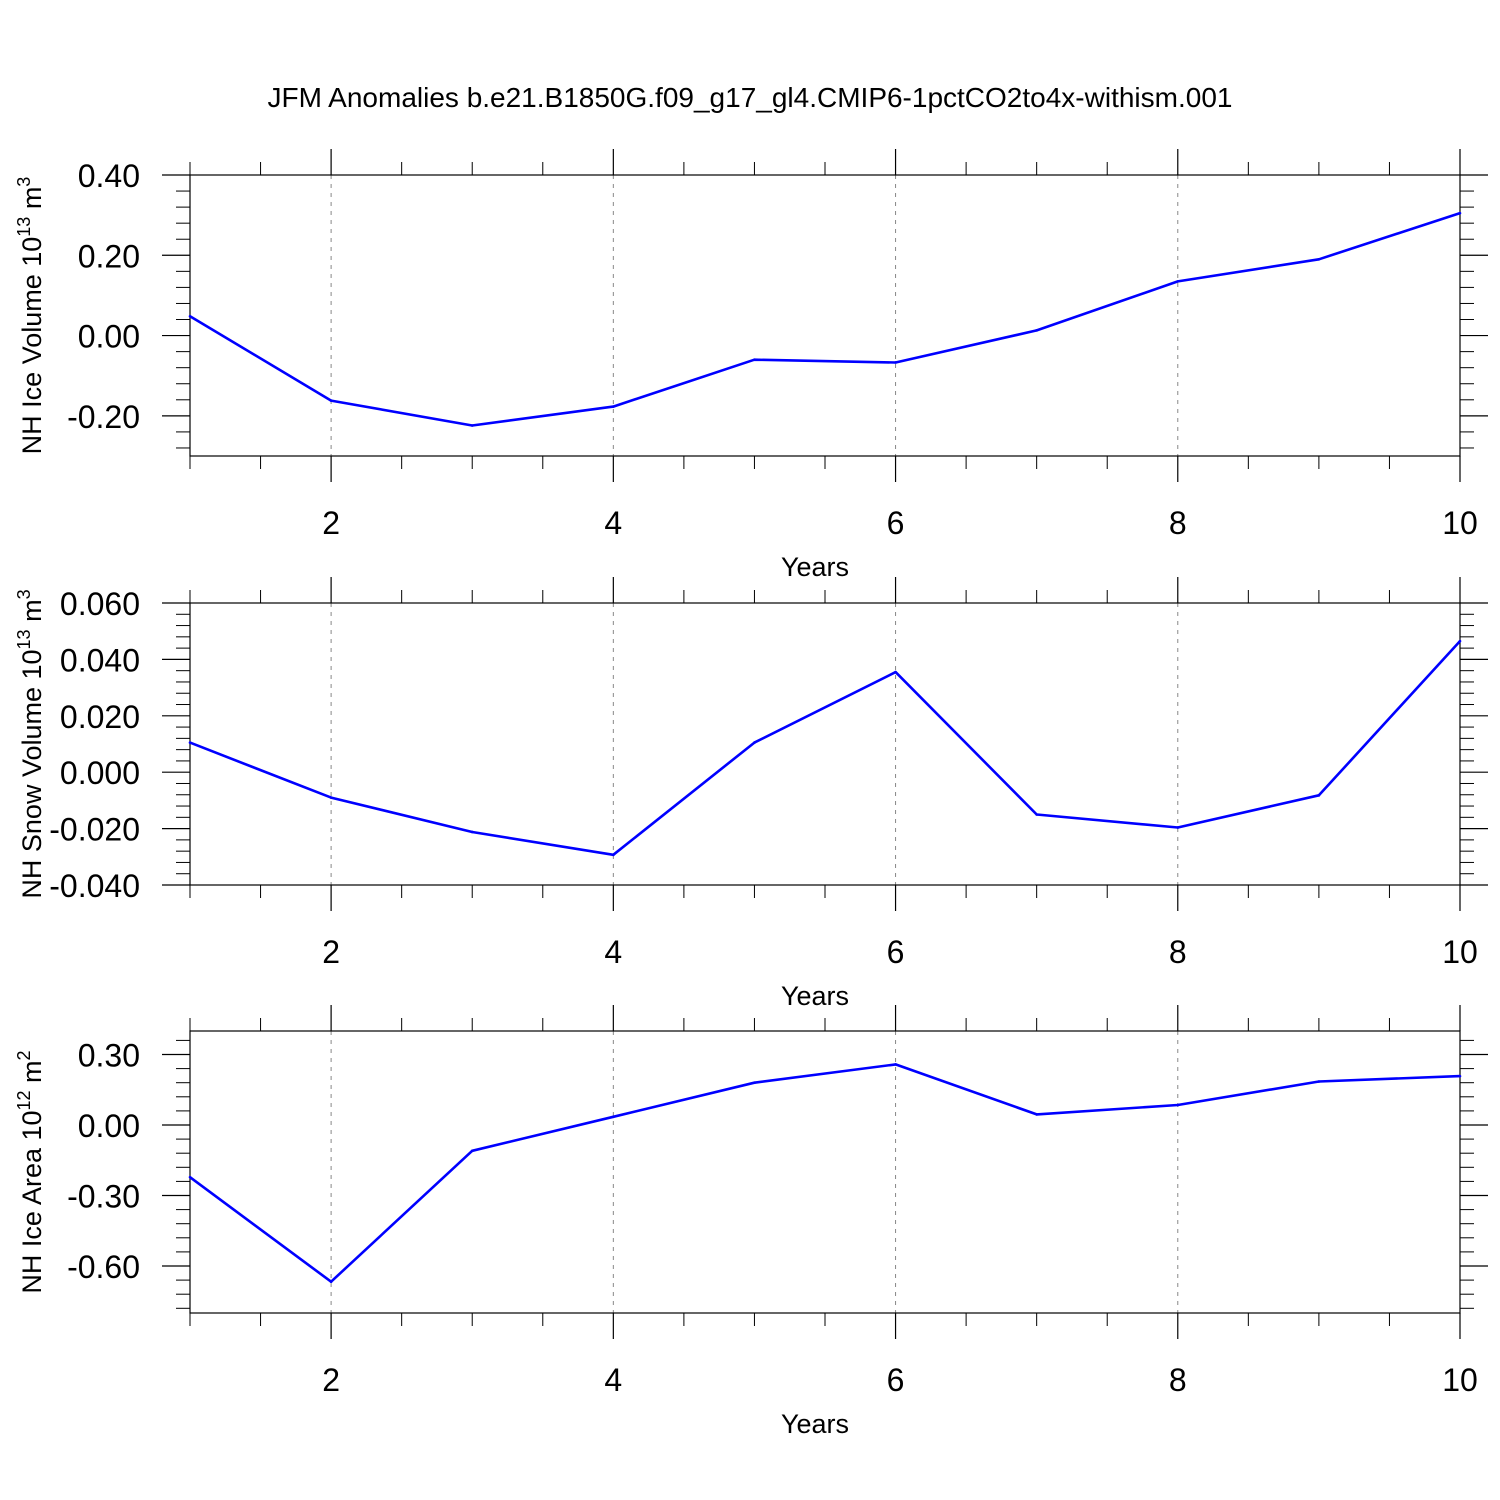  What do you see at coordinates (109, 256) in the screenshot?
I see `y-tick-label: 0.20` at bounding box center [109, 256].